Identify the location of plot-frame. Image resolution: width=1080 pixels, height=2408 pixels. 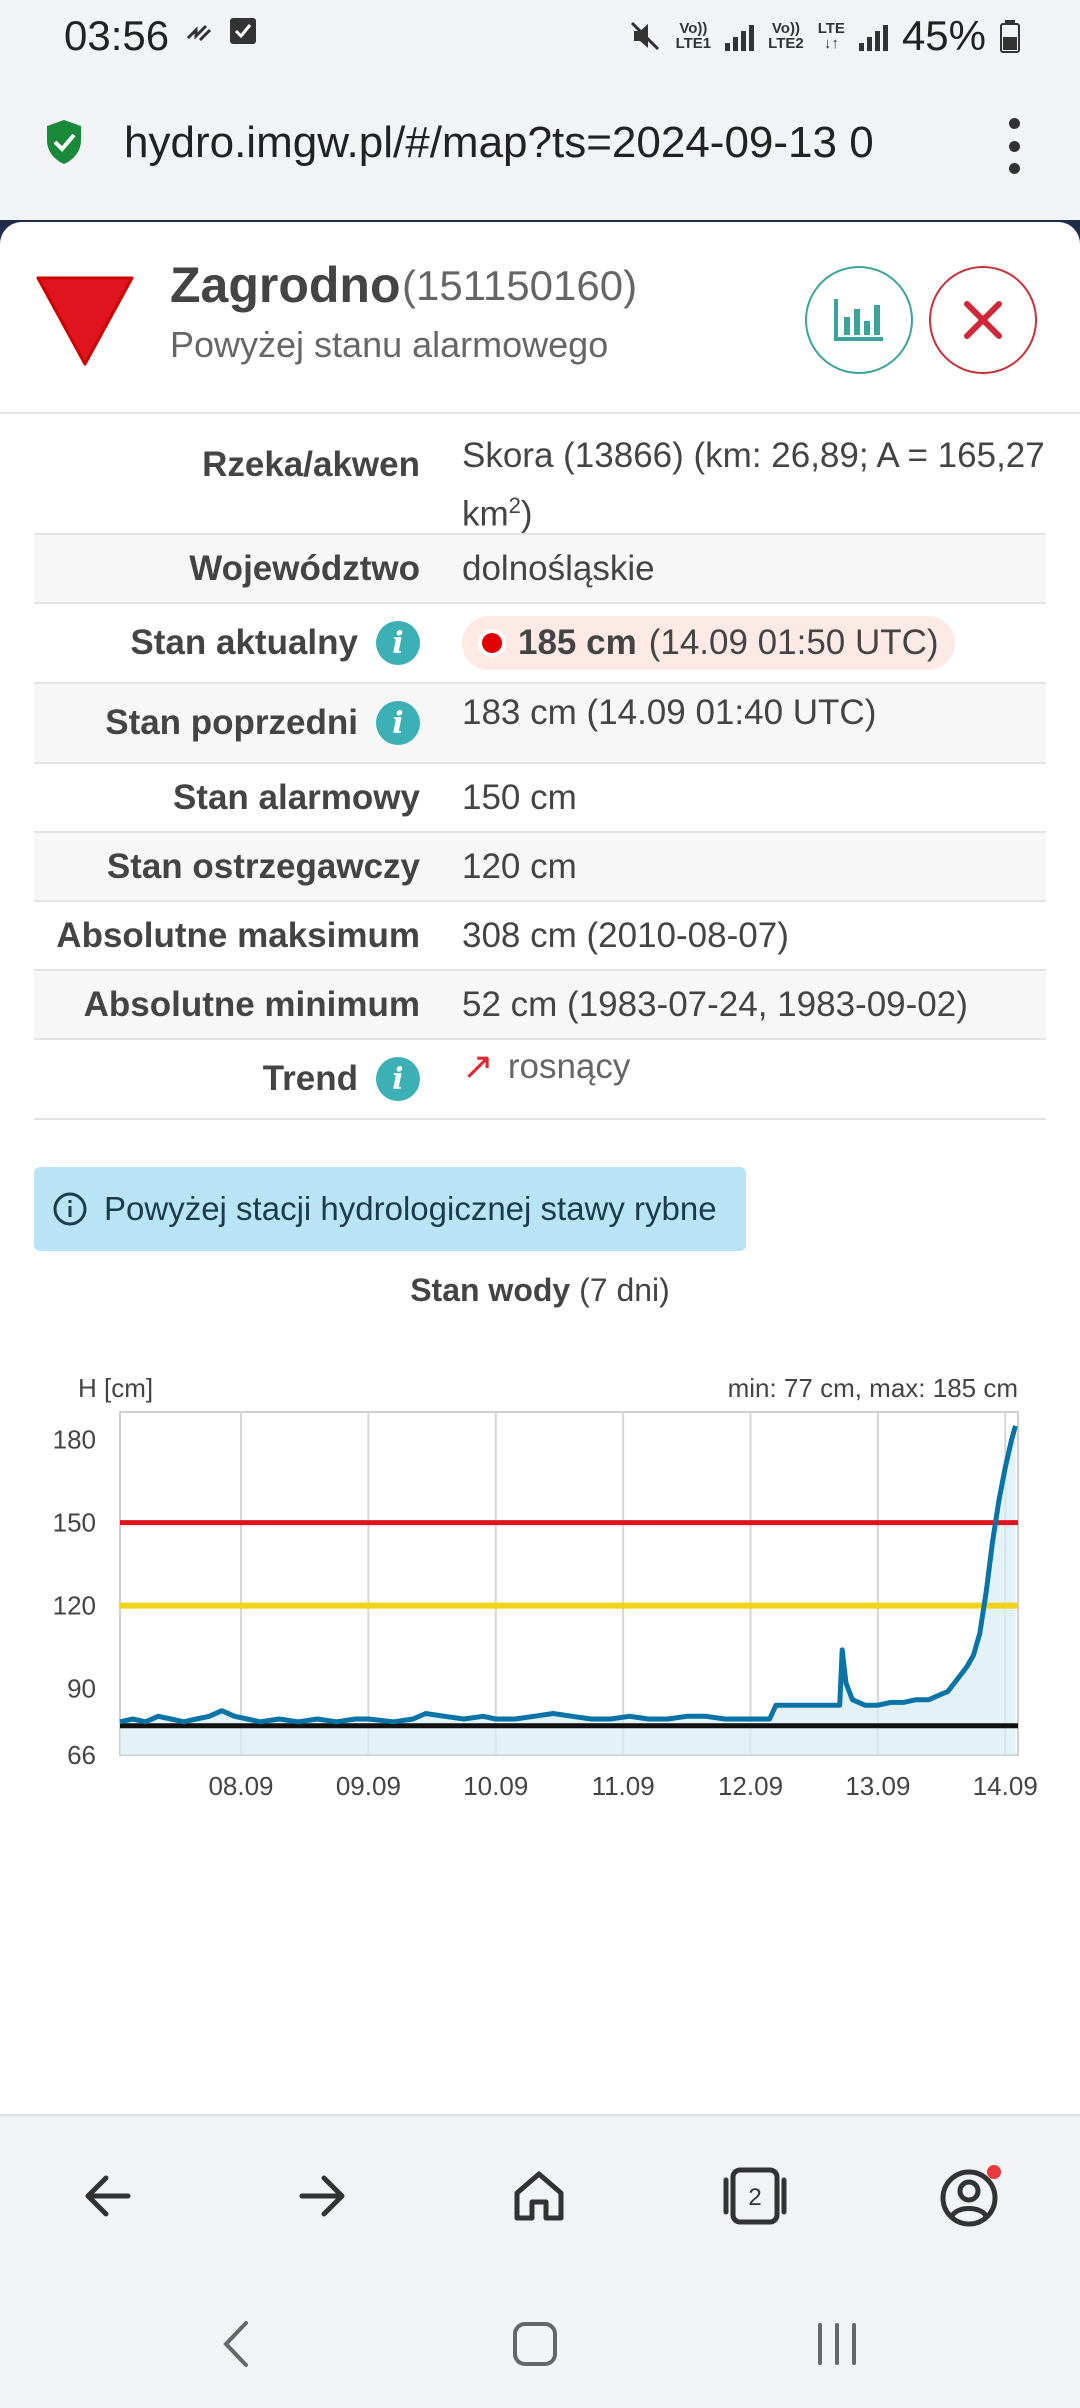
(569, 1583).